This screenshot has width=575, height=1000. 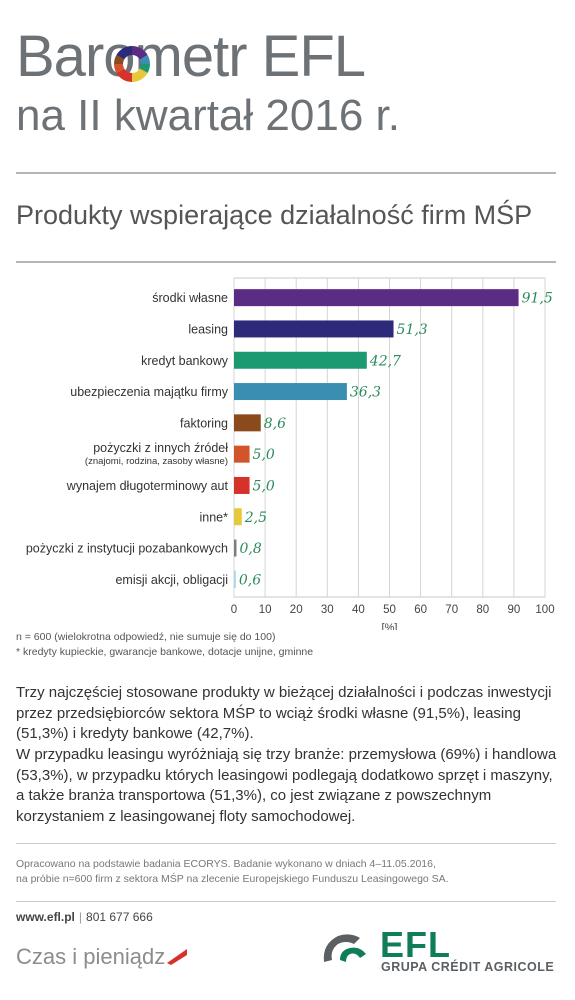 I want to click on category-label: emisji akcji, obligacji, so click(x=171, y=580).